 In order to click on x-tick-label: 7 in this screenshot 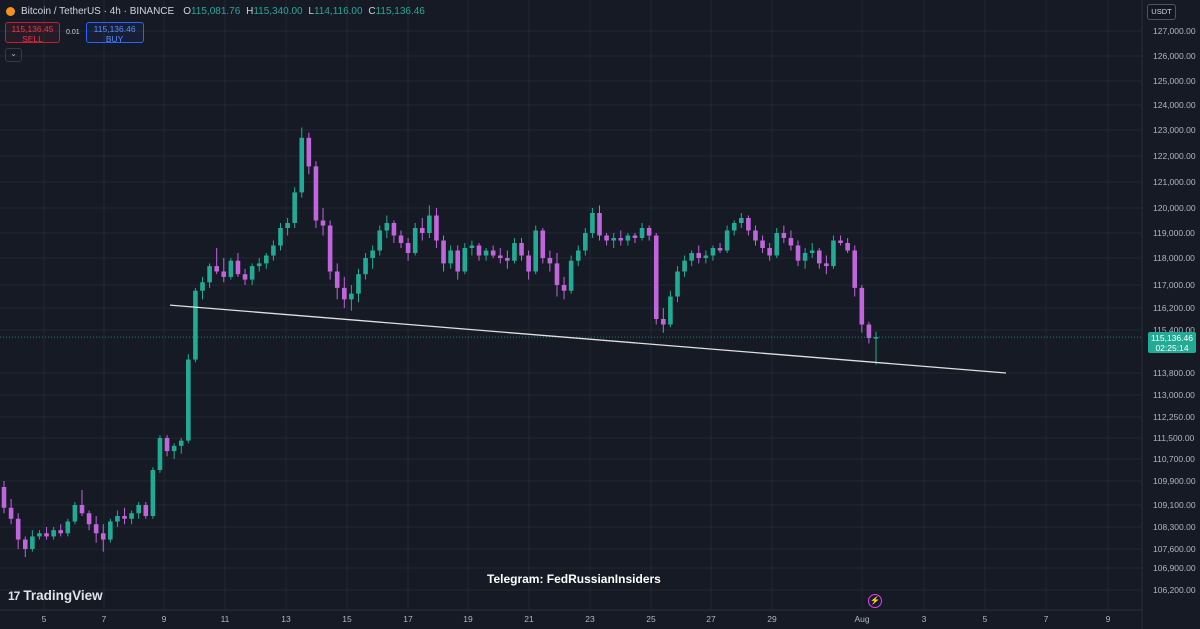, I will do `click(1046, 619)`.